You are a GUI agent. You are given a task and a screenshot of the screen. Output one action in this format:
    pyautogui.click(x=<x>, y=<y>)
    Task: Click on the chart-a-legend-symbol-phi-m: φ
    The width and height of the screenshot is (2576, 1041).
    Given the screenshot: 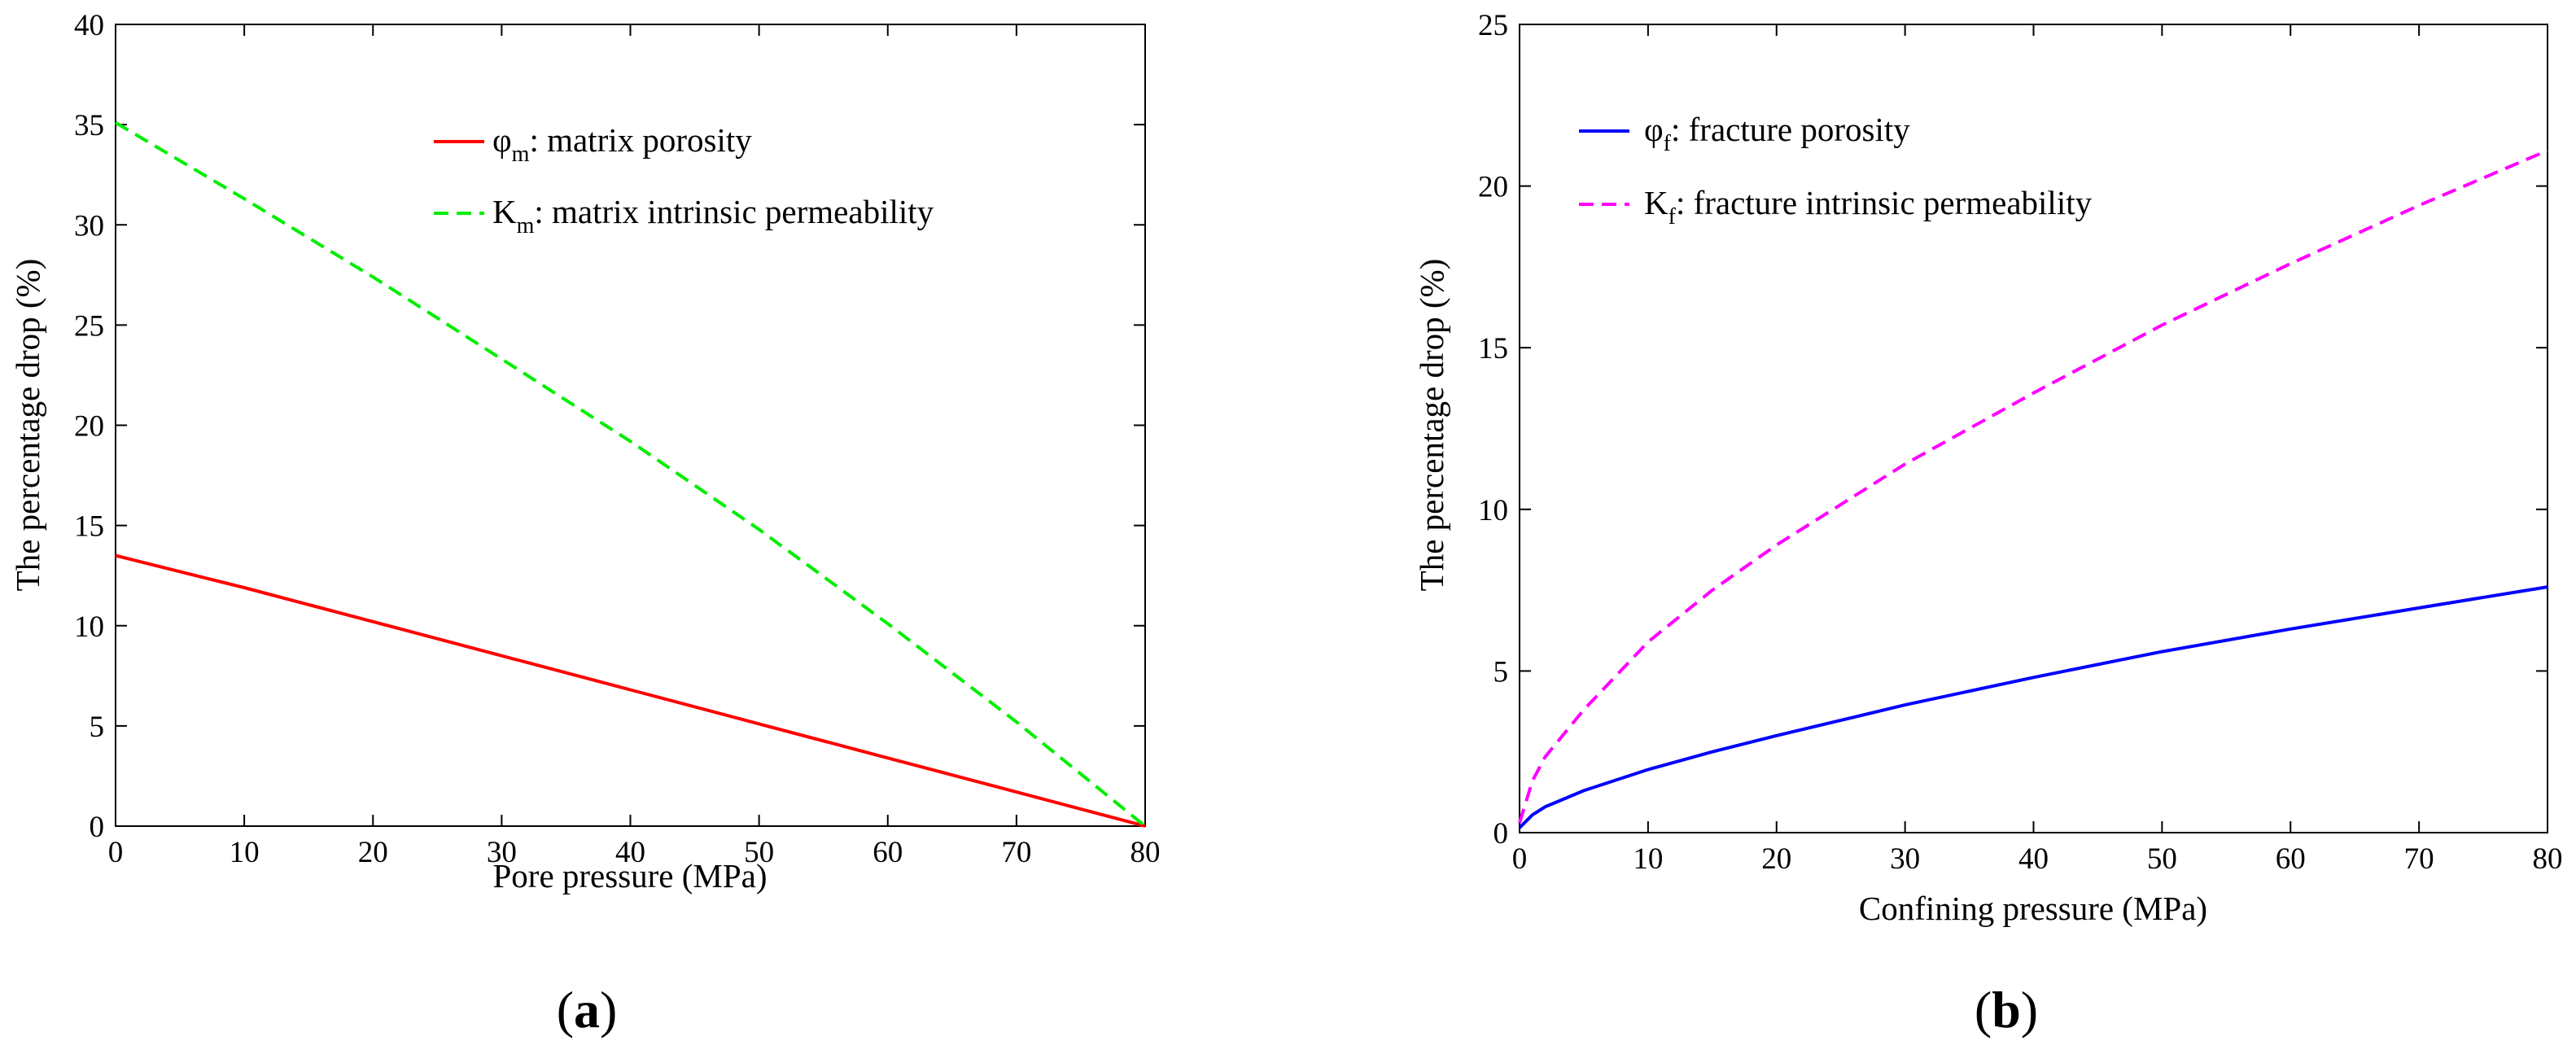 What is the action you would take?
    pyautogui.click(x=502, y=140)
    